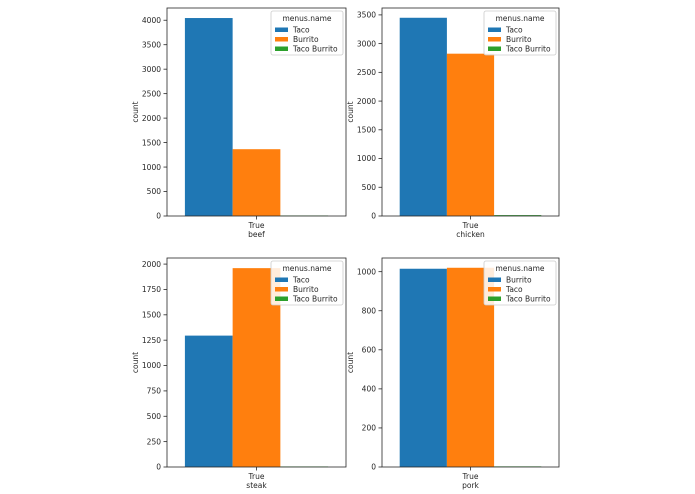 This screenshot has width=695, height=494. Describe the element at coordinates (256, 485) in the screenshot. I see `x-axis-label: steak` at that location.